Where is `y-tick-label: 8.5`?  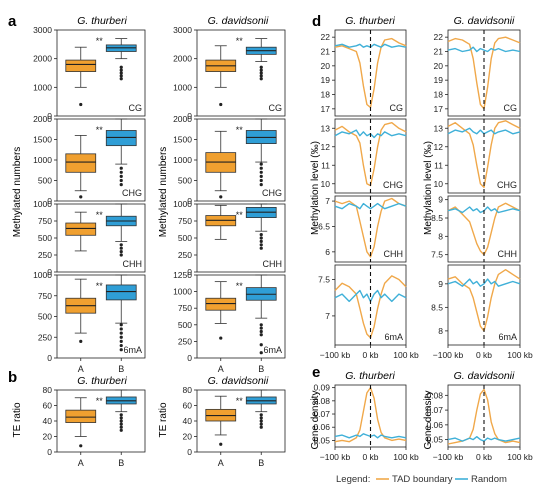
y-tick-label: 8.5 is located at coordinates (437, 218).